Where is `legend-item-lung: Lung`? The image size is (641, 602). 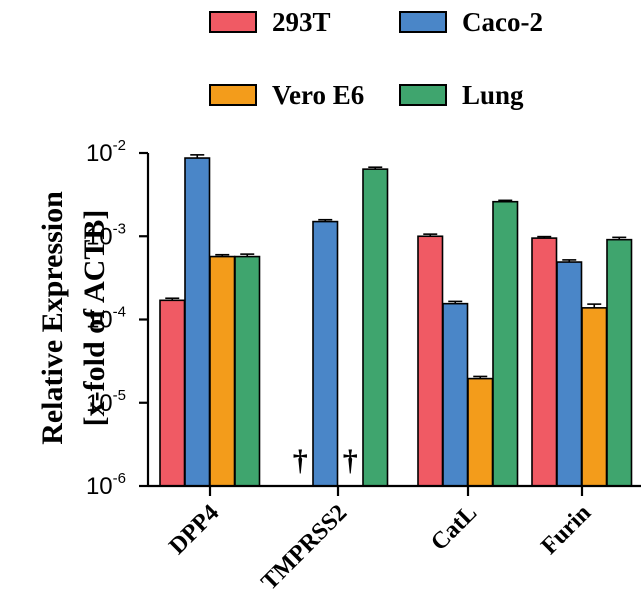
legend-item-lung: Lung is located at coordinates (461, 95).